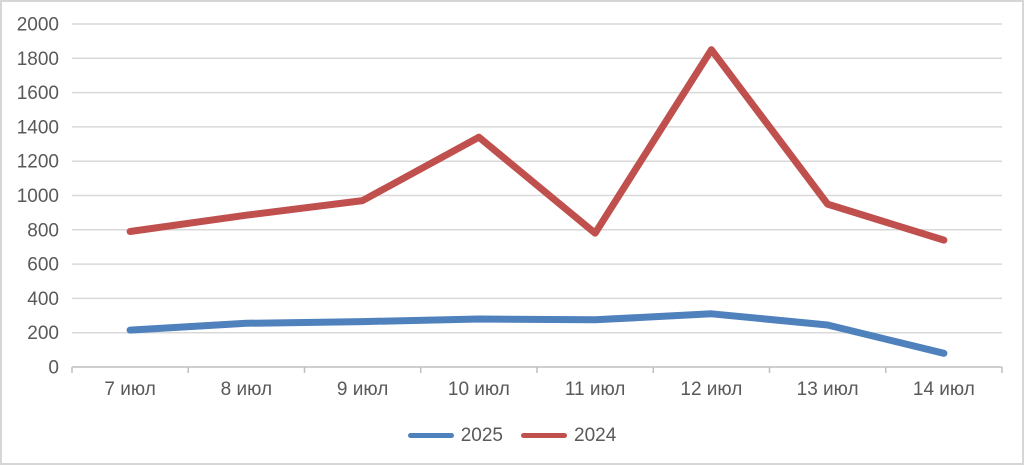 The height and width of the screenshot is (465, 1024). I want to click on y-axis-tick-label: 200, so click(43, 333).